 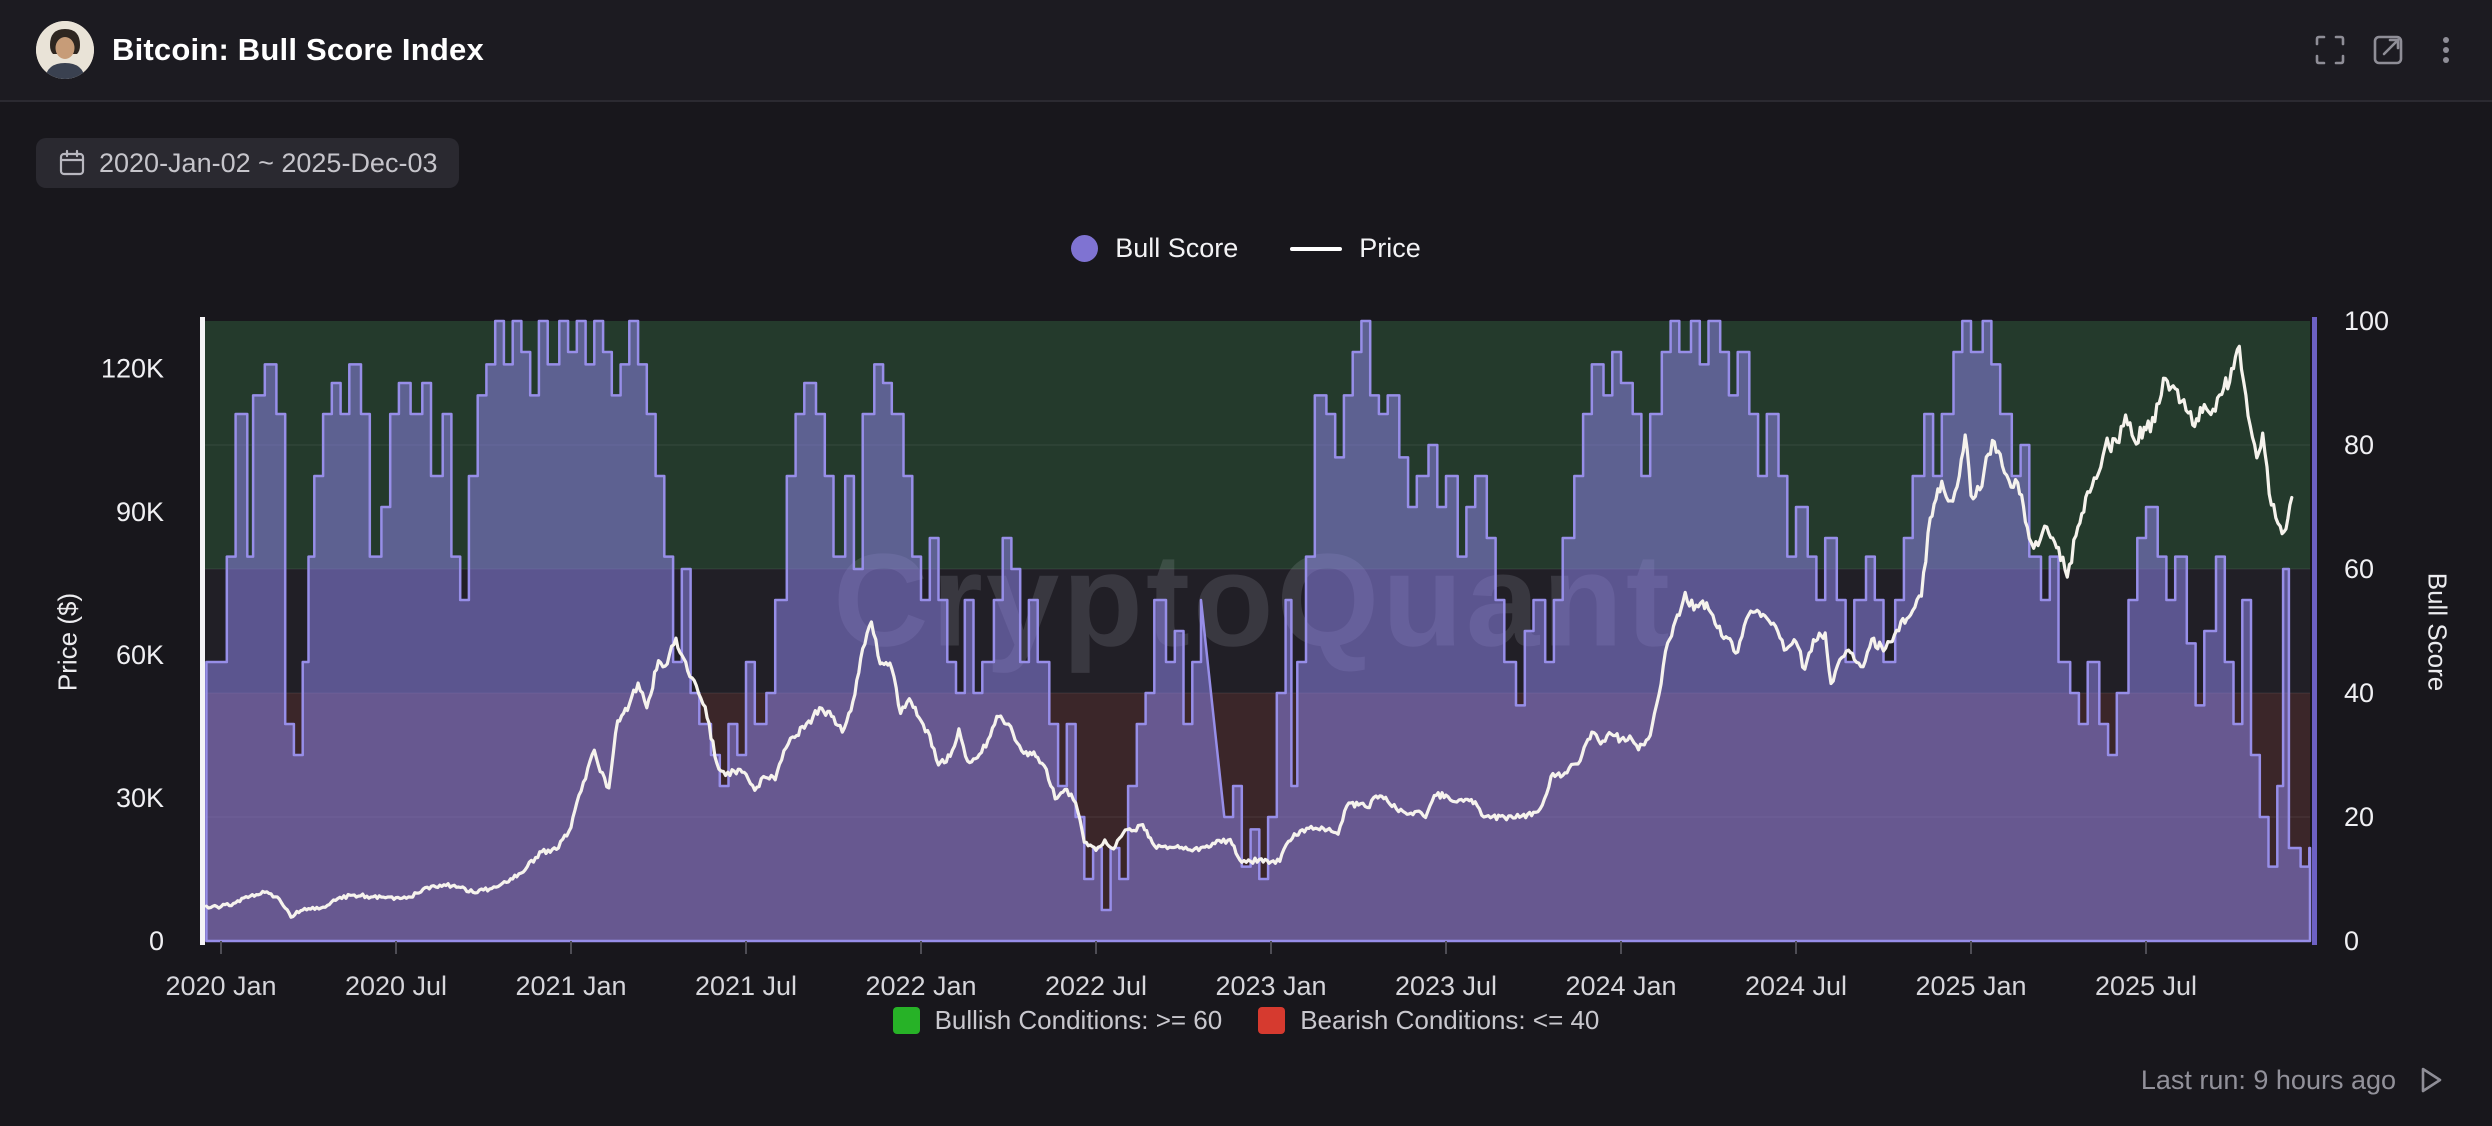 I want to click on calendar-icon, so click(x=72, y=162).